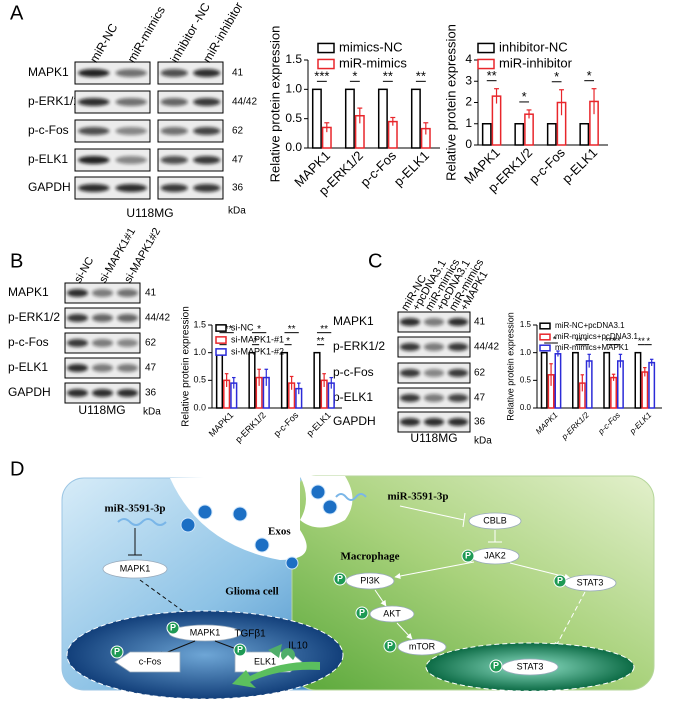 The image size is (674, 704). What do you see at coordinates (590, 325) in the screenshot?
I see `legend-label: miR-NC+pcDNA3.1` at bounding box center [590, 325].